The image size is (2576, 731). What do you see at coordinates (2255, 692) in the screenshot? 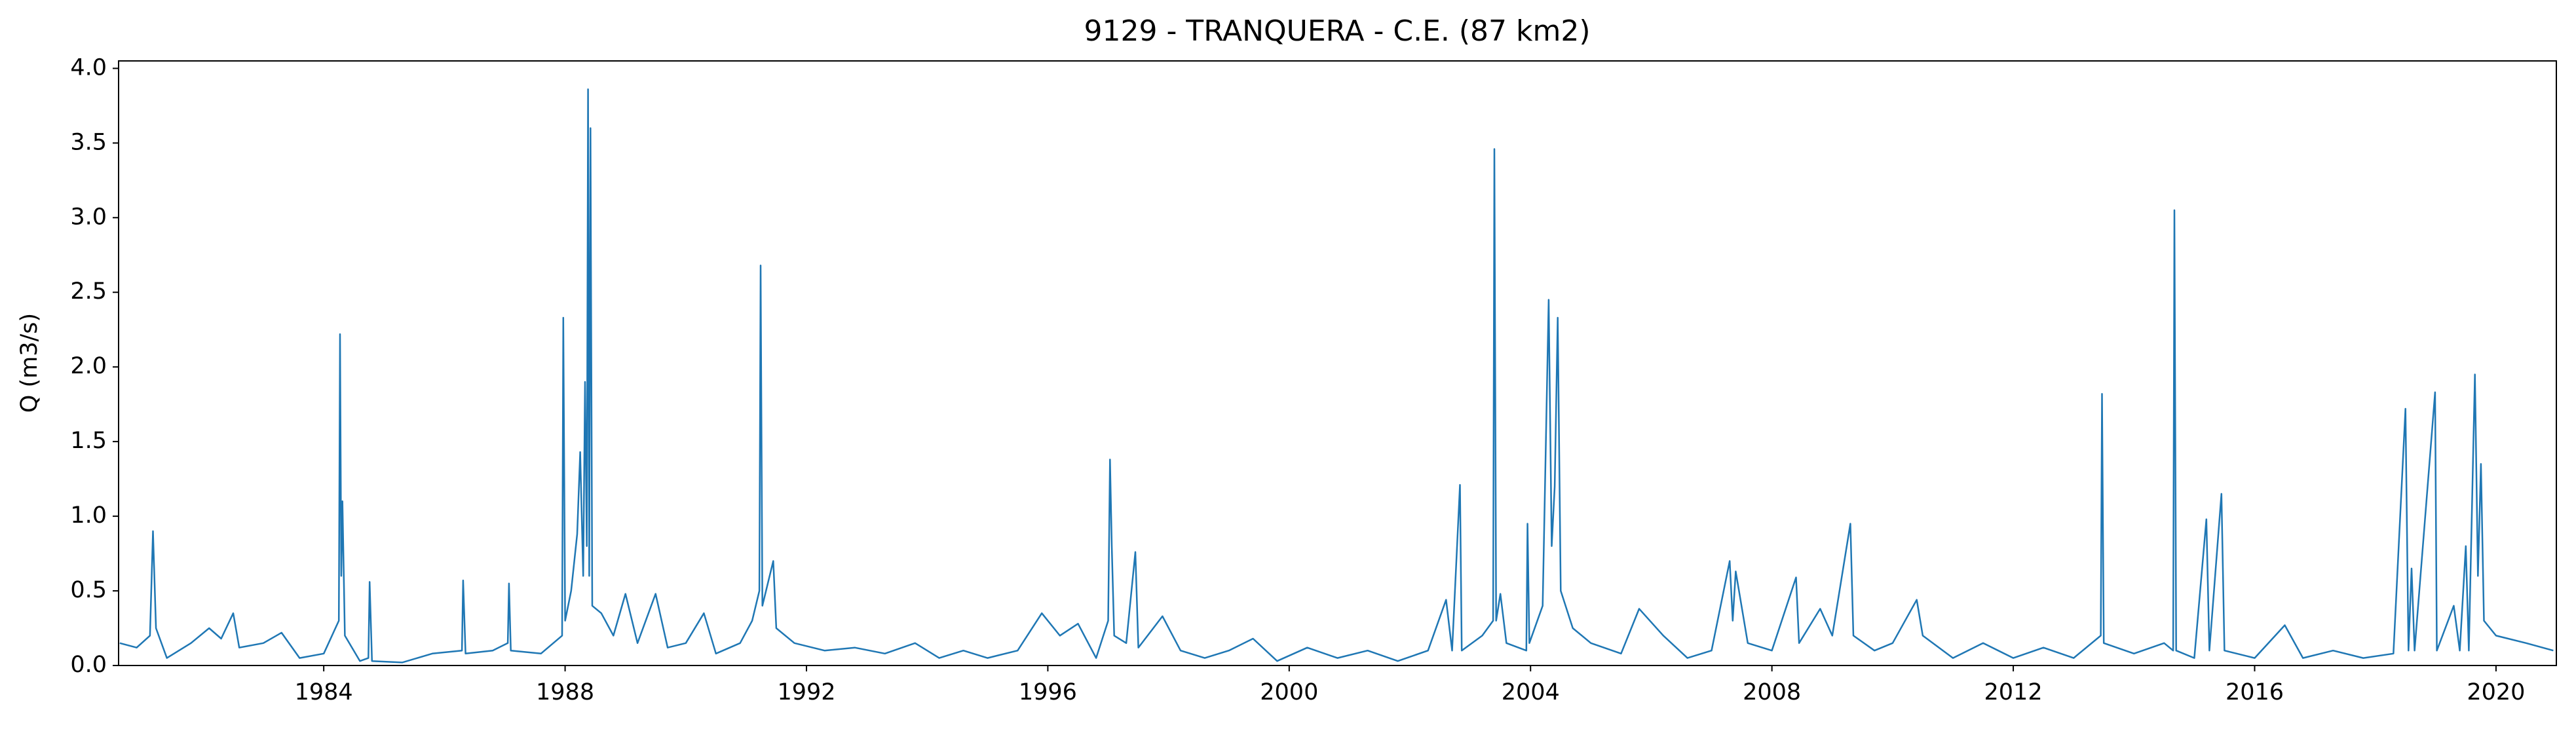
I see `x-tick-label: 2016` at bounding box center [2255, 692].